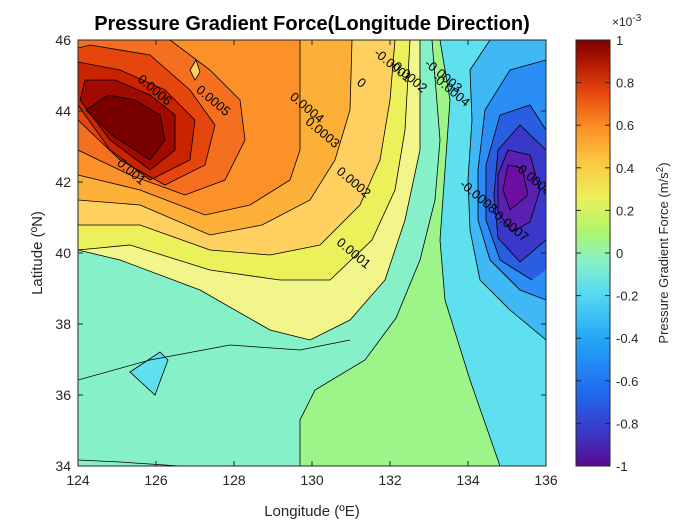 Image resolution: width=700 pixels, height=530 pixels. What do you see at coordinates (125, 127) in the screenshot?
I see `fill-maroon` at bounding box center [125, 127].